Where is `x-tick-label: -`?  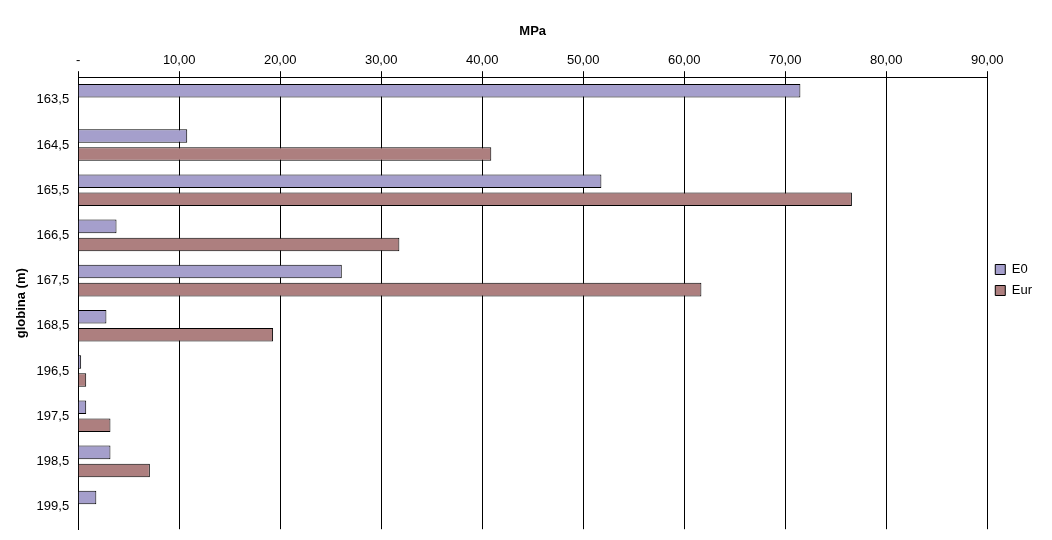 x-tick-label: - is located at coordinates (78, 59).